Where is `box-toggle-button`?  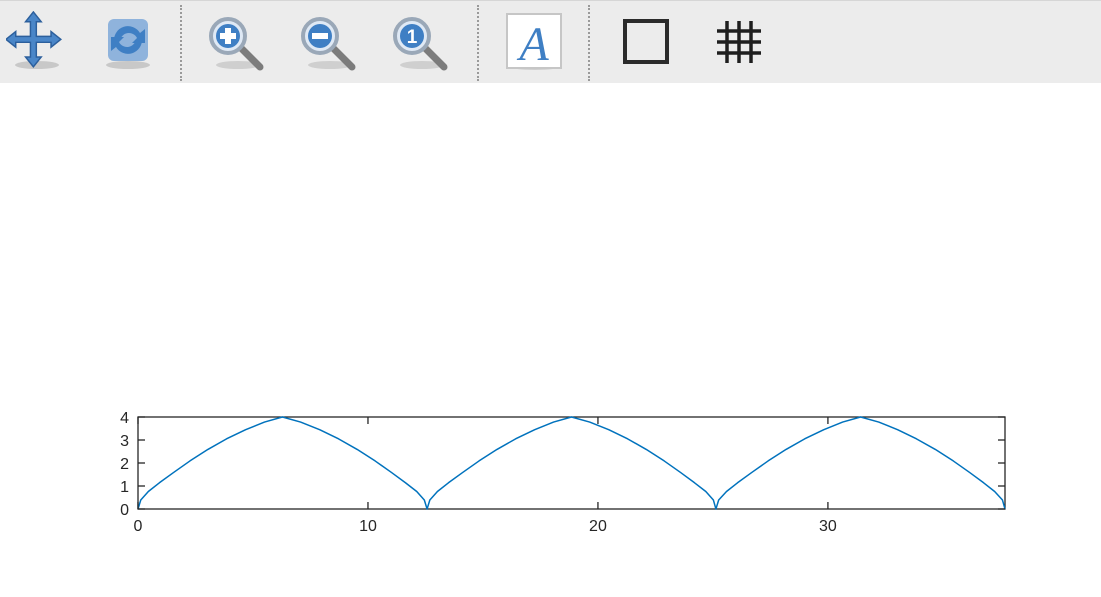 box-toggle-button is located at coordinates (646, 42).